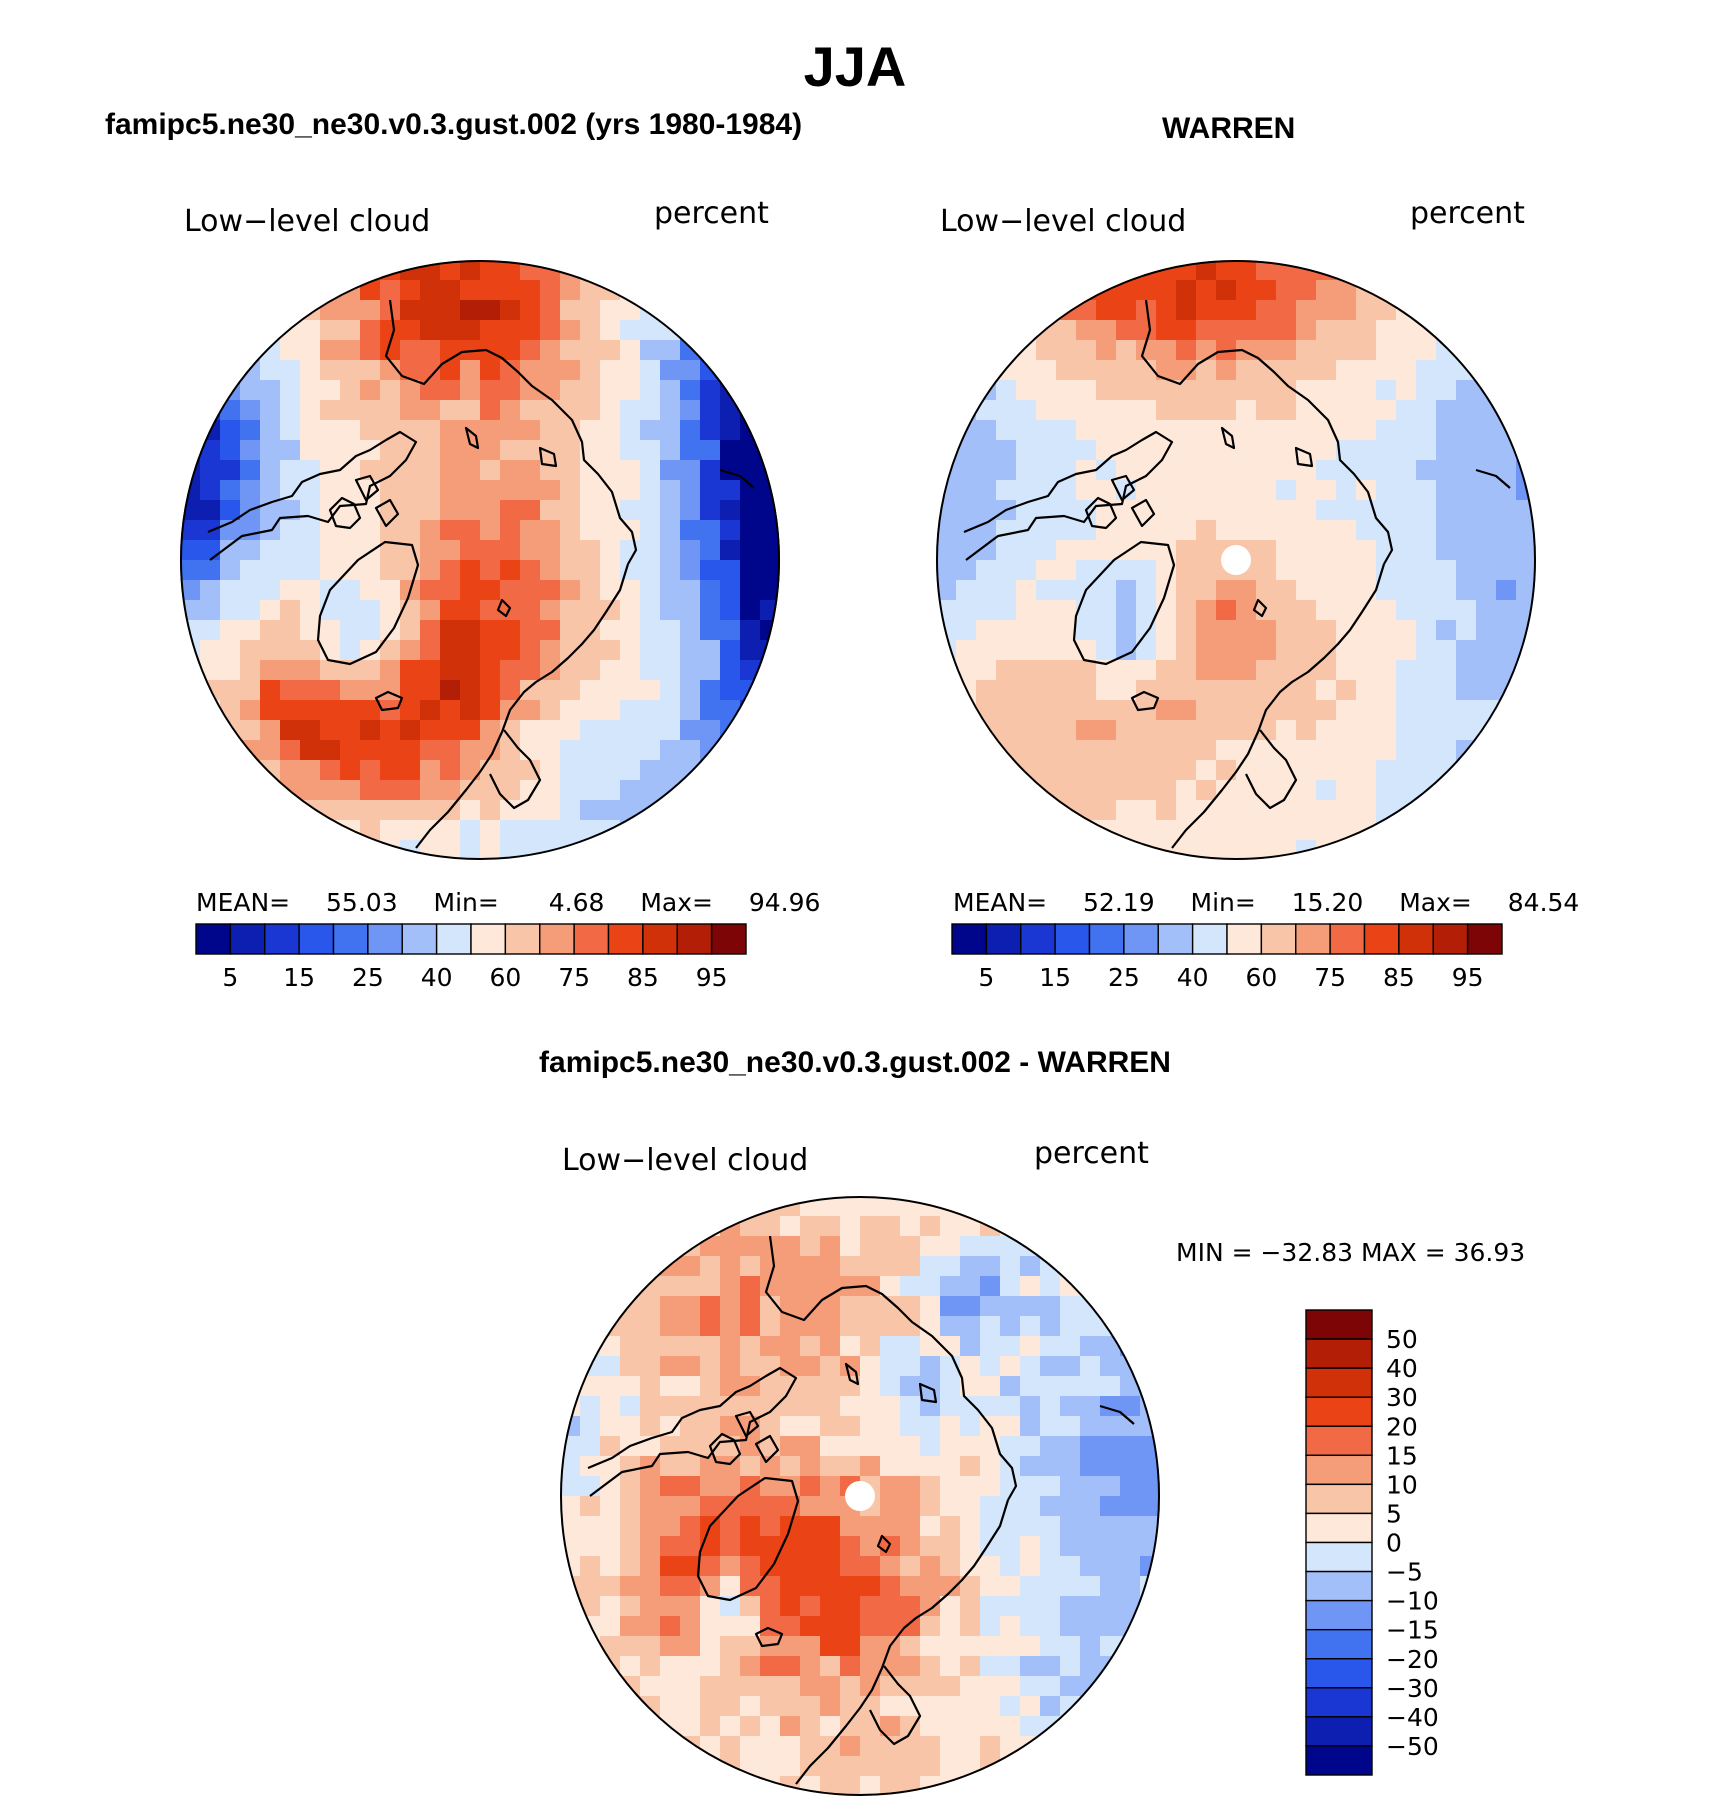 The height and width of the screenshot is (1796, 1710). I want to click on colorbar-tick-label: 60, so click(1261, 977).